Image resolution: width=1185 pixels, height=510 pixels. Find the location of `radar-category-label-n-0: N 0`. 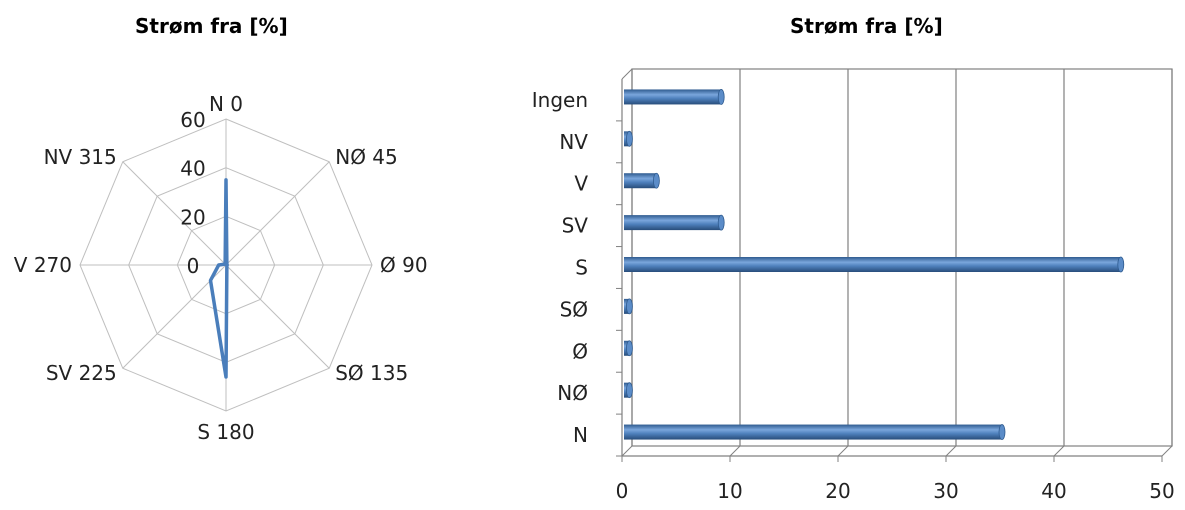

radar-category-label-n-0: N 0 is located at coordinates (226, 104).